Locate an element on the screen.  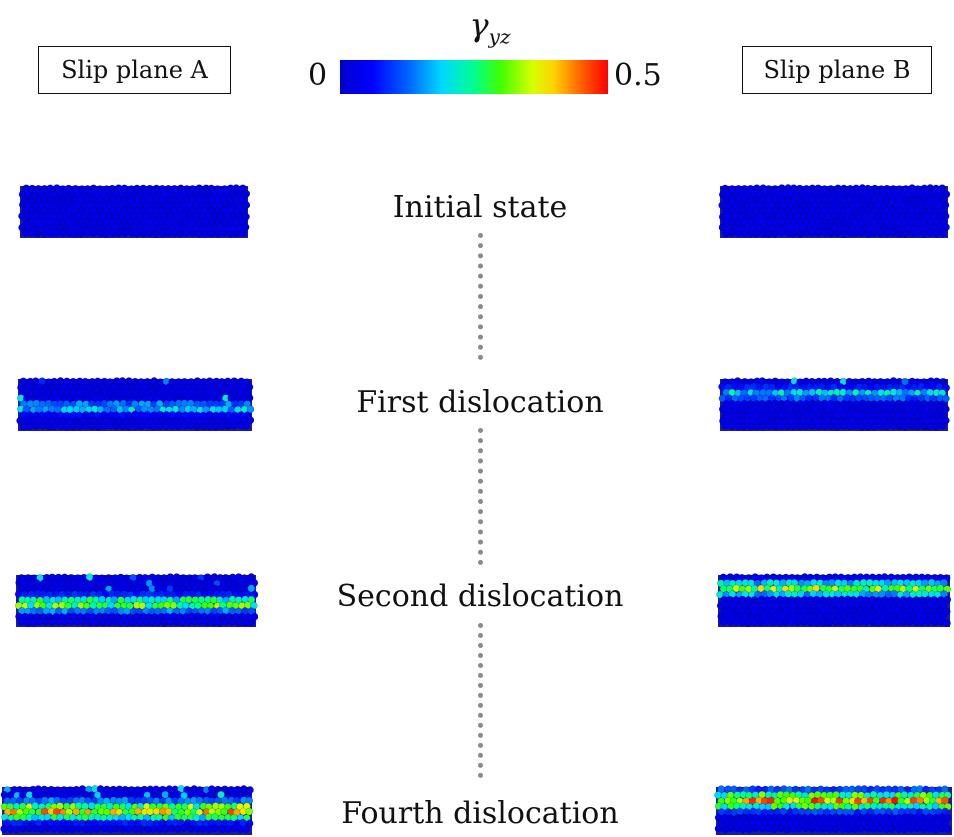
slab-a-first is located at coordinates (135, 404).